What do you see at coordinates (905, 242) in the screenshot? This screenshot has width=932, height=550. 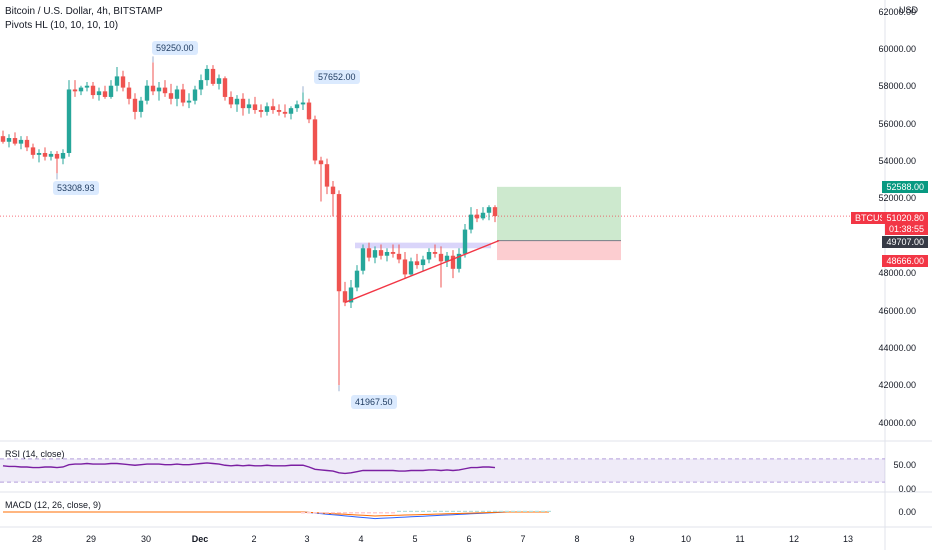 I see `entry-price-tag: 49707.00` at bounding box center [905, 242].